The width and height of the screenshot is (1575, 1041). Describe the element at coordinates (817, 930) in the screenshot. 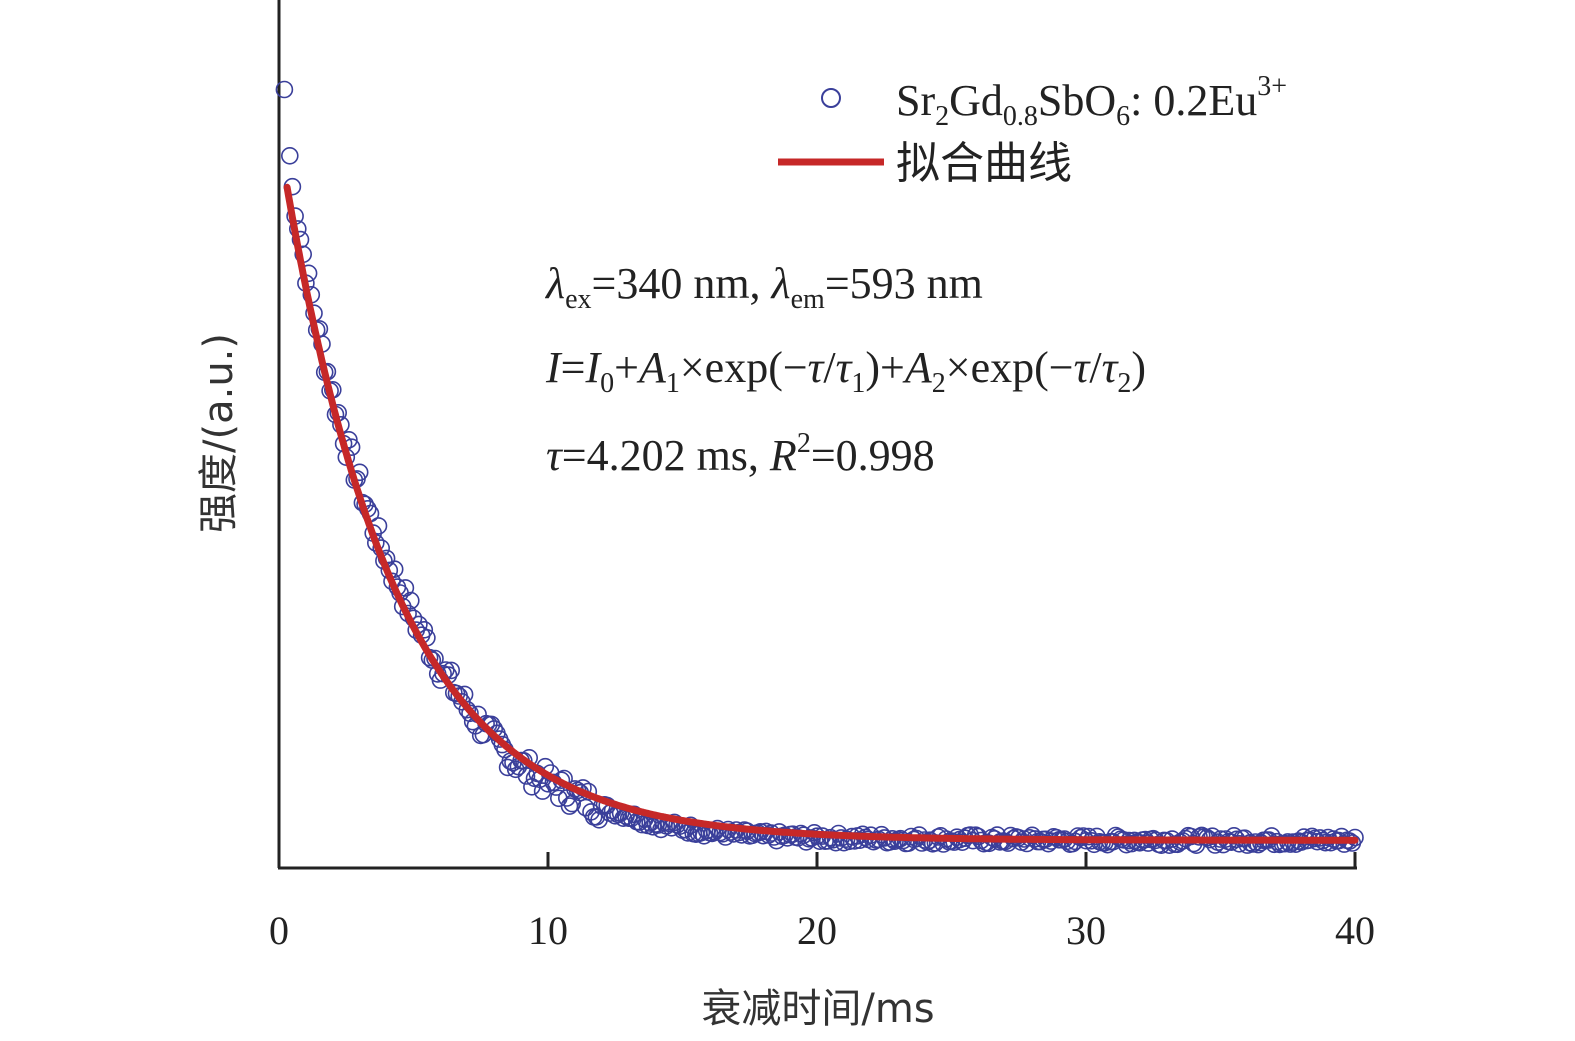

I see `x-tick-label: 20` at that location.